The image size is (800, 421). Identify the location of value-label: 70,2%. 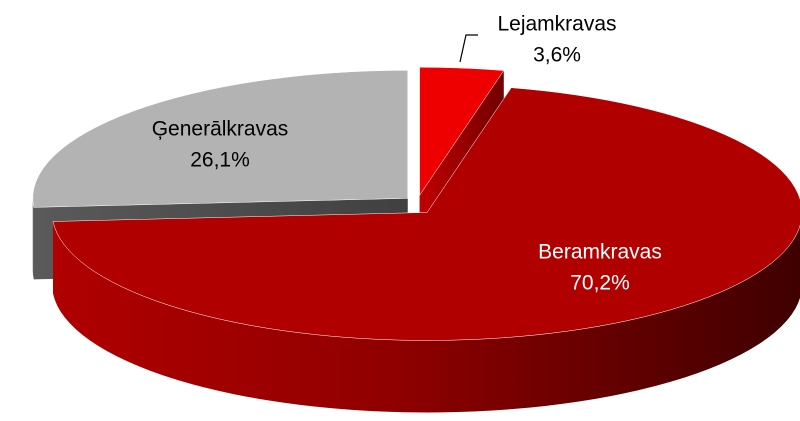
(600, 283).